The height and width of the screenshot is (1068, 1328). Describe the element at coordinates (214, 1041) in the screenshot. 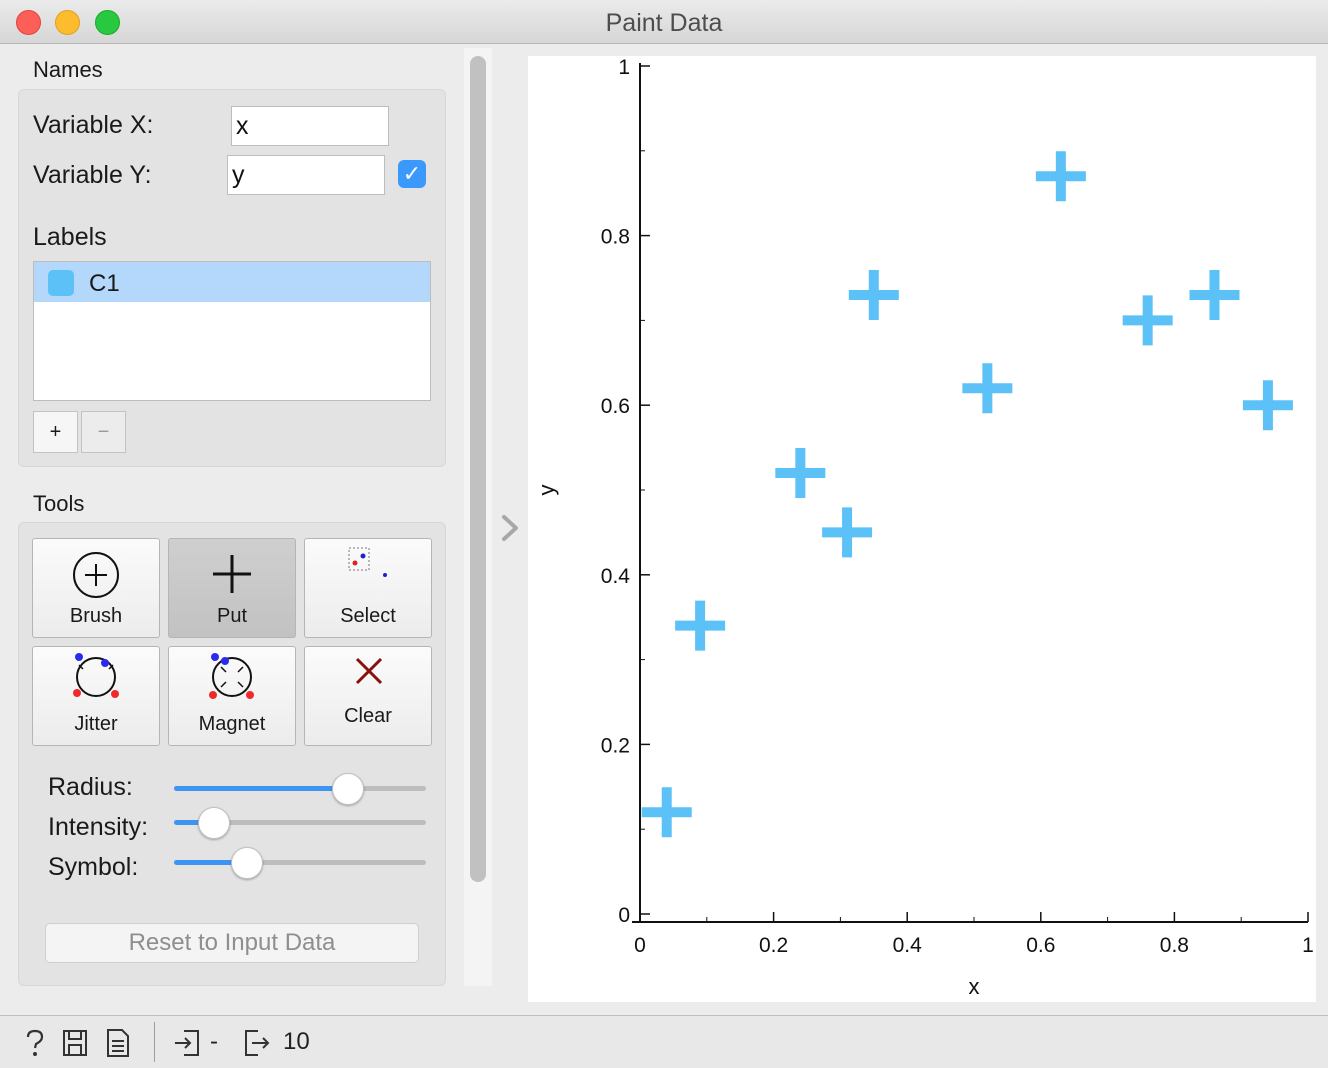

I see `input-count: -` at that location.